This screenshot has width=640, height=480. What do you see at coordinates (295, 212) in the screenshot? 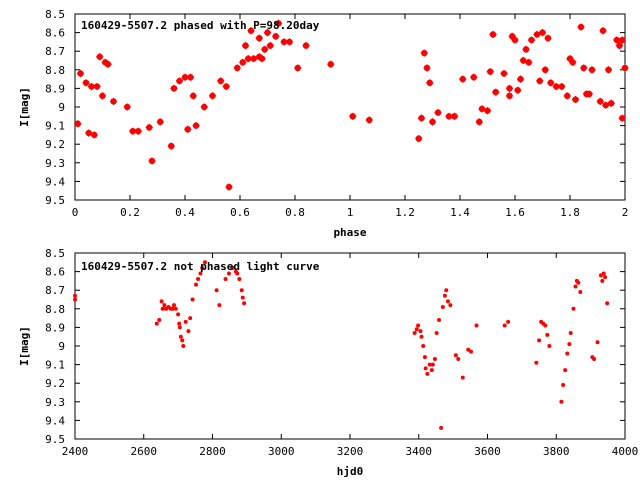
I see `x-tick-label: 0.8` at bounding box center [295, 212].